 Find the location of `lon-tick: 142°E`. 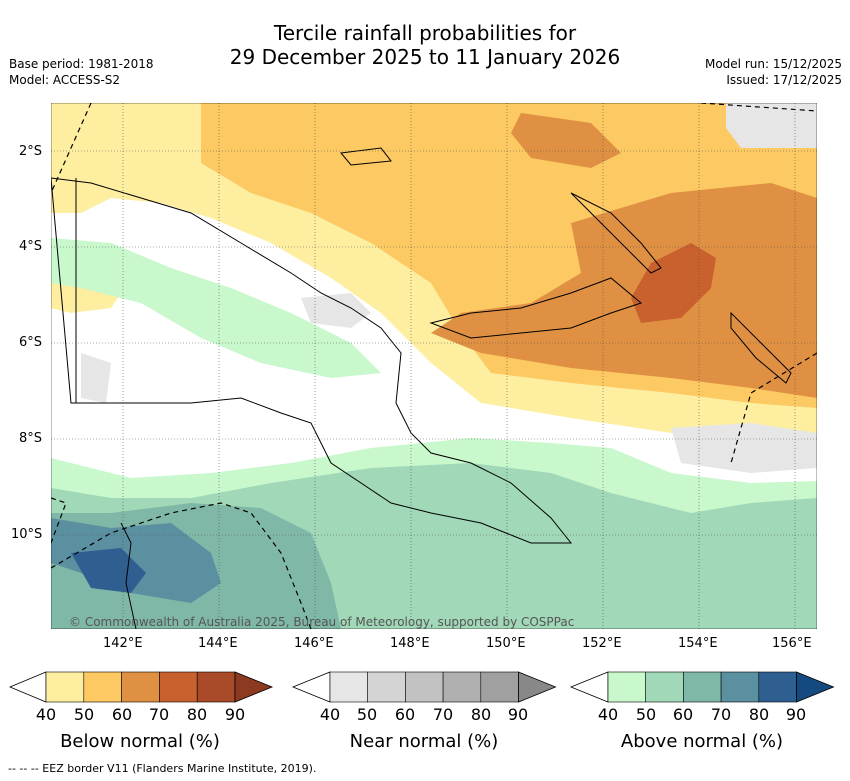

lon-tick: 142°E is located at coordinates (123, 643).